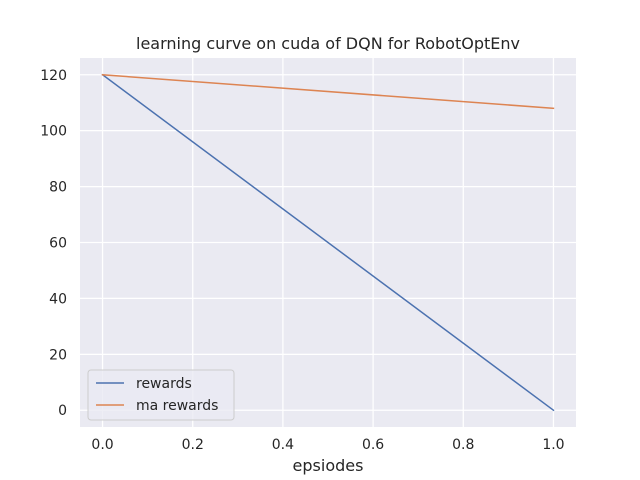  I want to click on y-tick-label: 120, so click(53, 76).